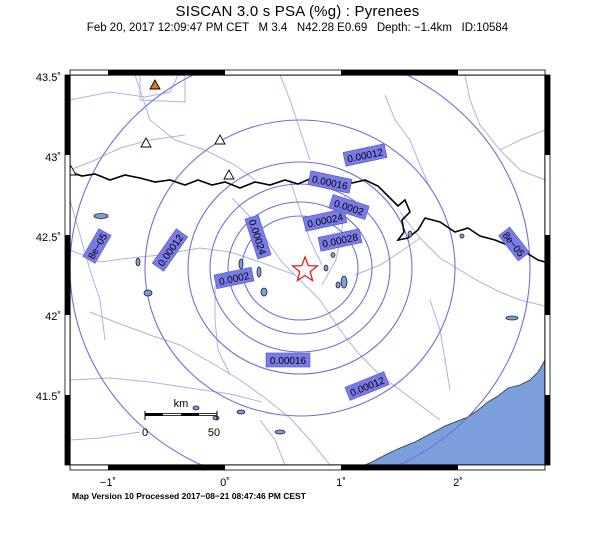  I want to click on latitude-labels: 43.5˚ 43˚ 42.5˚ 42˚ 41.5˚, so click(48, 237).